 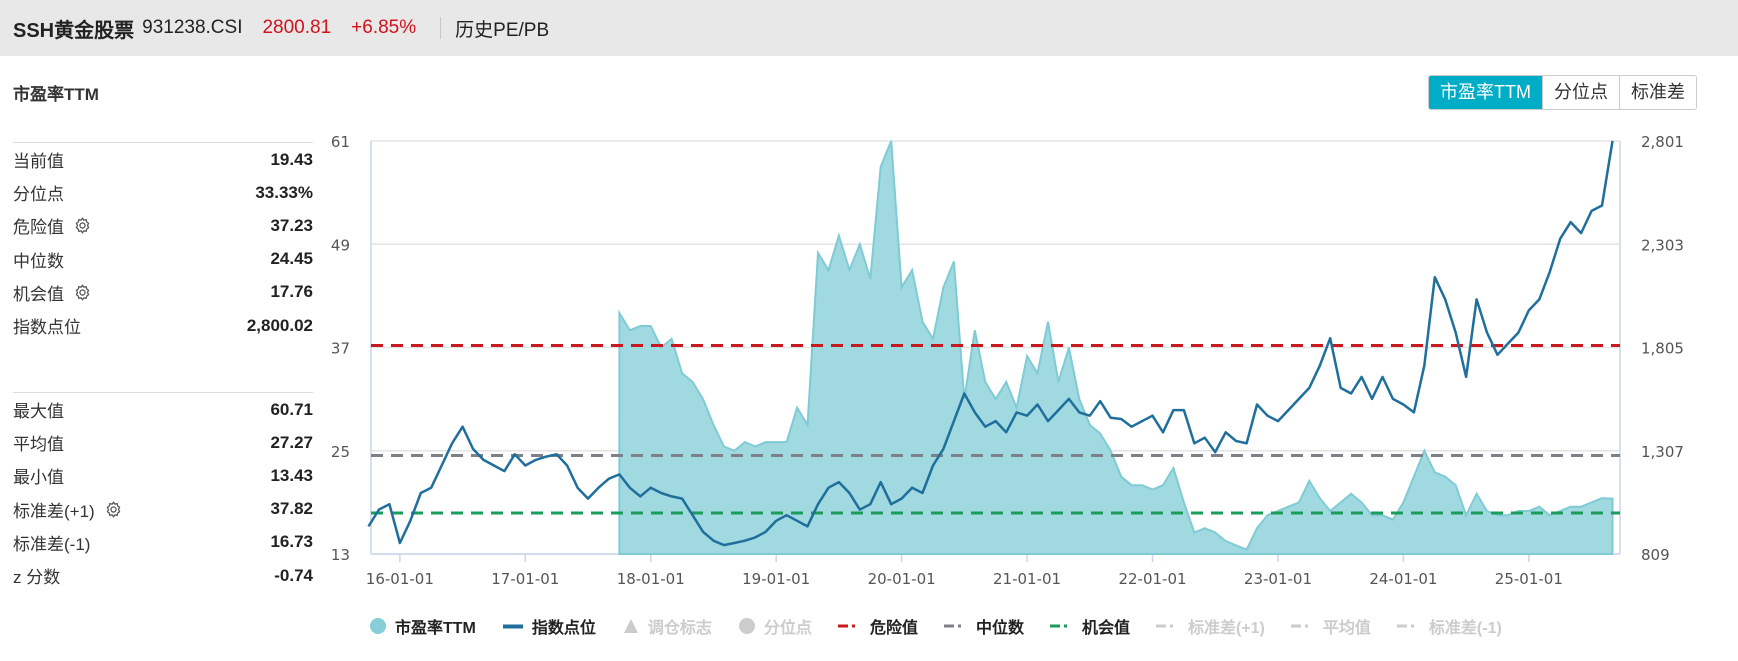 I want to click on legend-item: 指数点位, so click(x=549, y=626).